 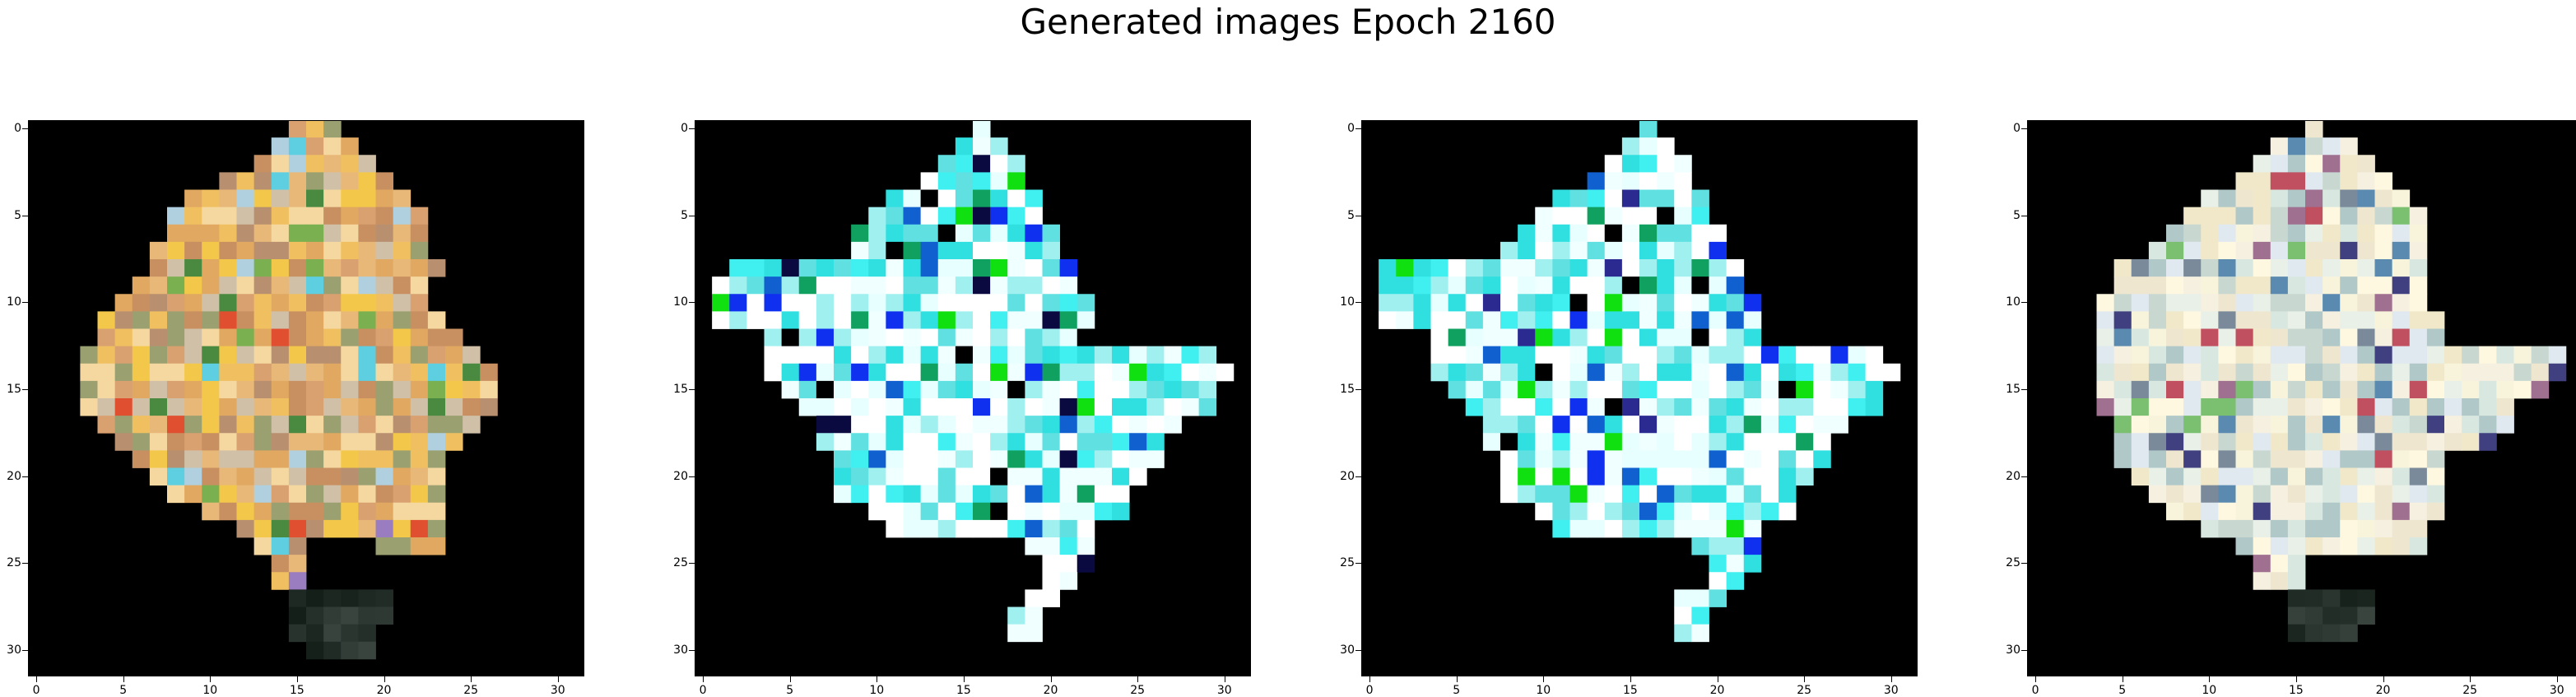 What do you see at coordinates (790, 690) in the screenshot?
I see `x-tick-label: 5` at bounding box center [790, 690].